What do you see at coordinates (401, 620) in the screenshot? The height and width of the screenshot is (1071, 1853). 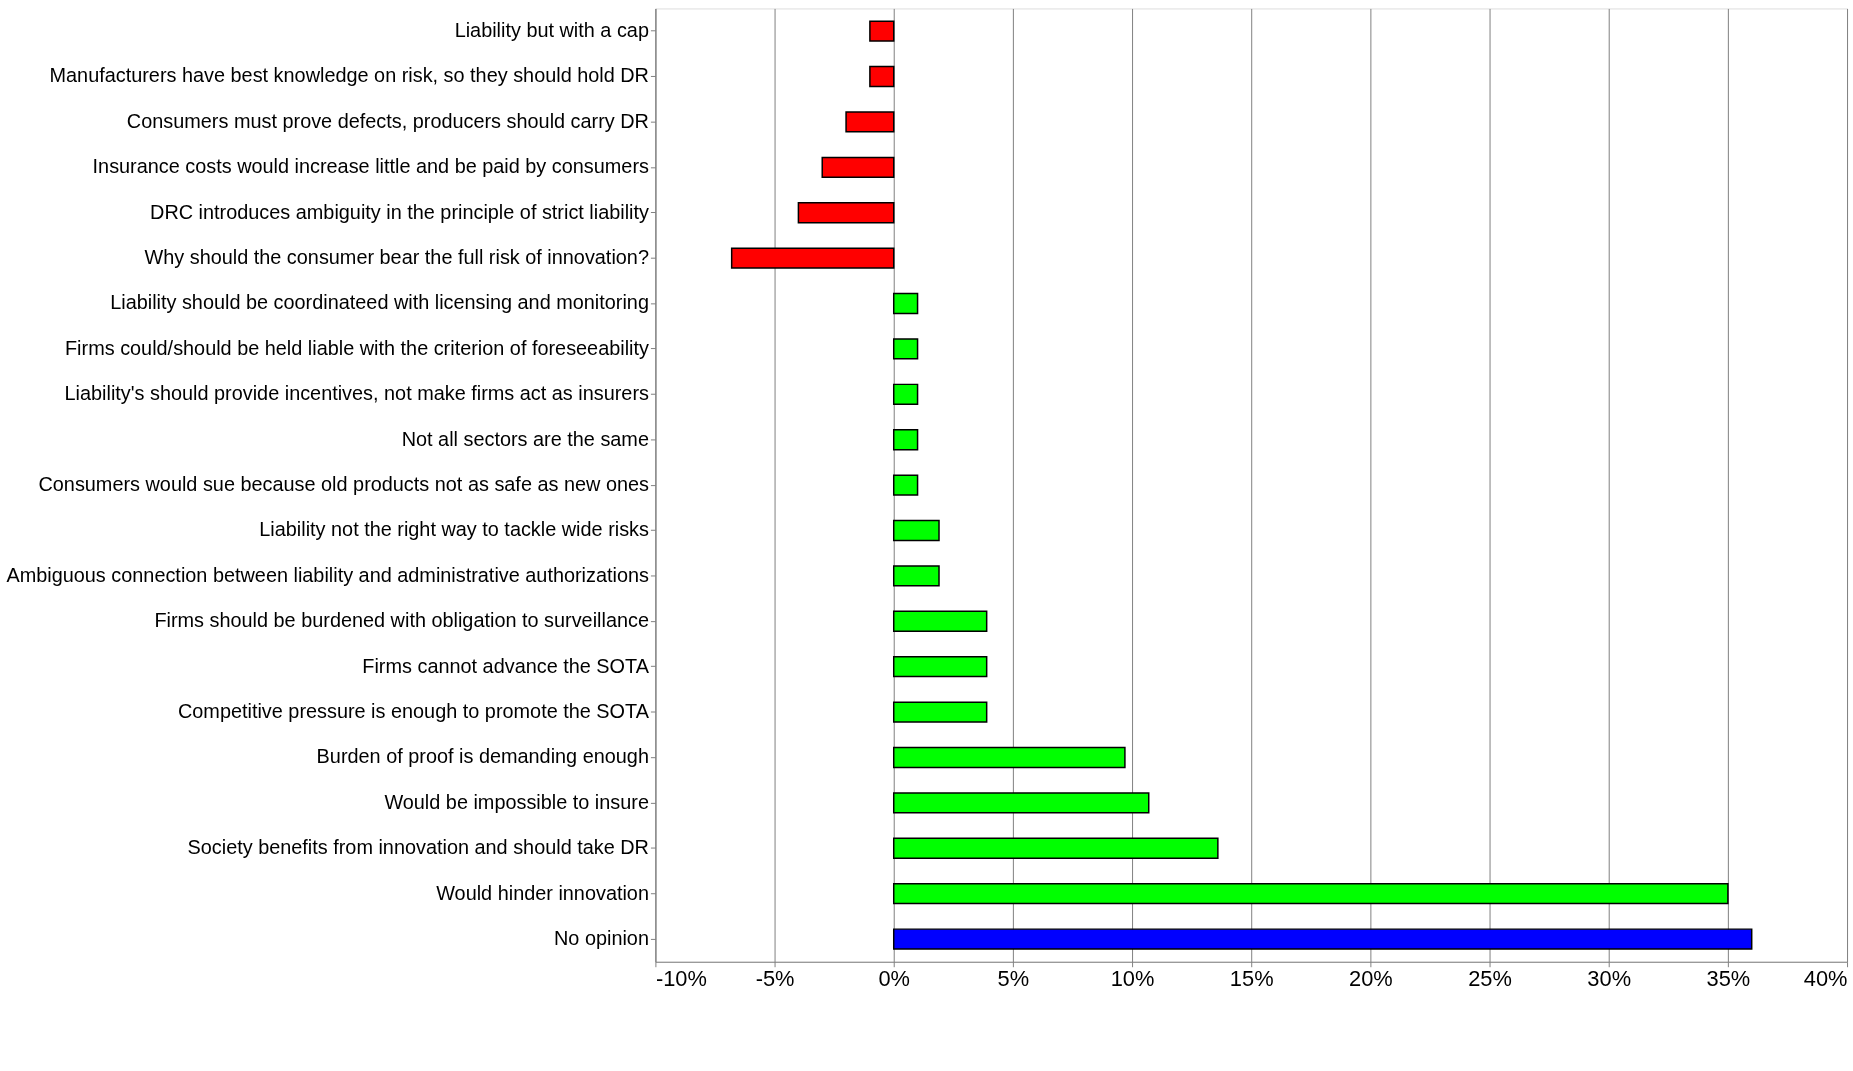 I see `y-tick-label: Firms should be burdened with obligation to surveillance` at bounding box center [401, 620].